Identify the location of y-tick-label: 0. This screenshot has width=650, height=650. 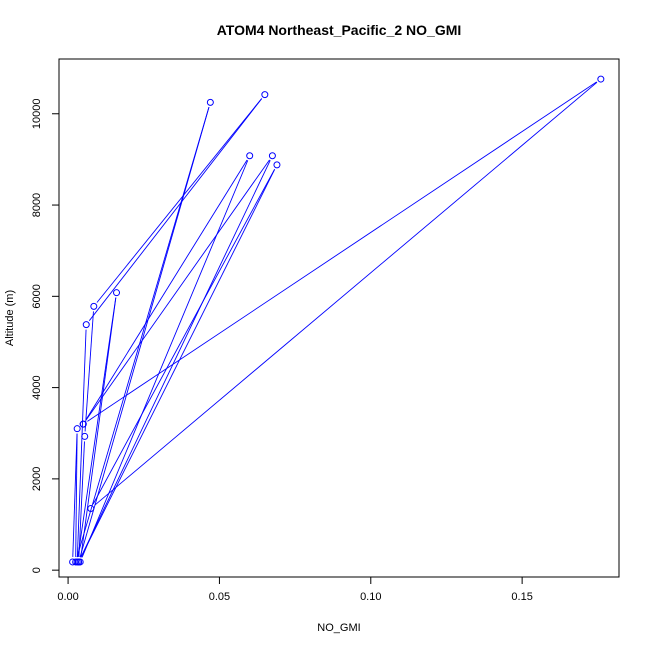
(37, 570).